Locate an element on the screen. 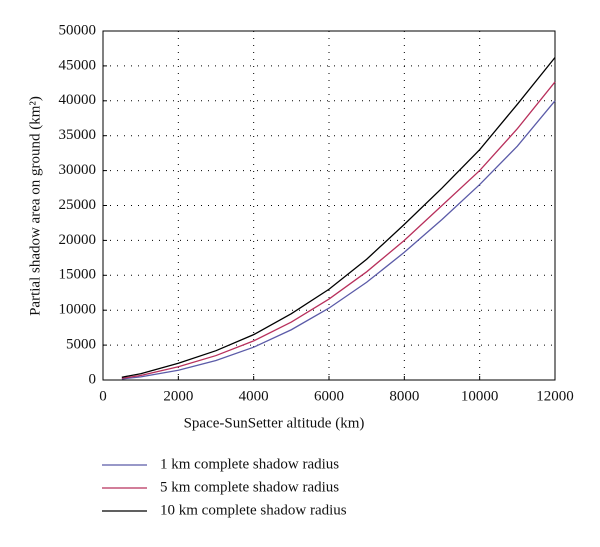  x-tick-label: 8000 is located at coordinates (404, 396).